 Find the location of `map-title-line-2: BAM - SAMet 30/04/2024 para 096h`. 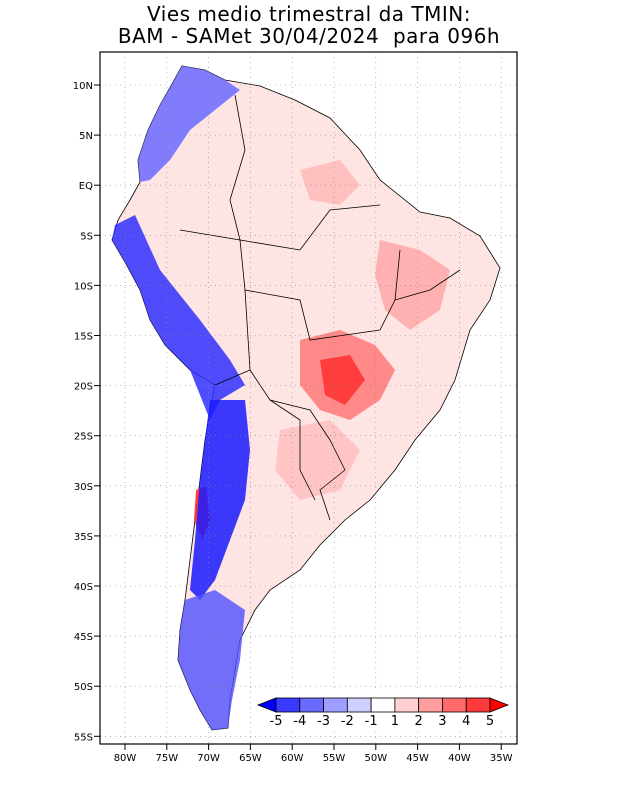

map-title-line-2: BAM - SAMet 30/04/2024 para 096h is located at coordinates (309, 36).